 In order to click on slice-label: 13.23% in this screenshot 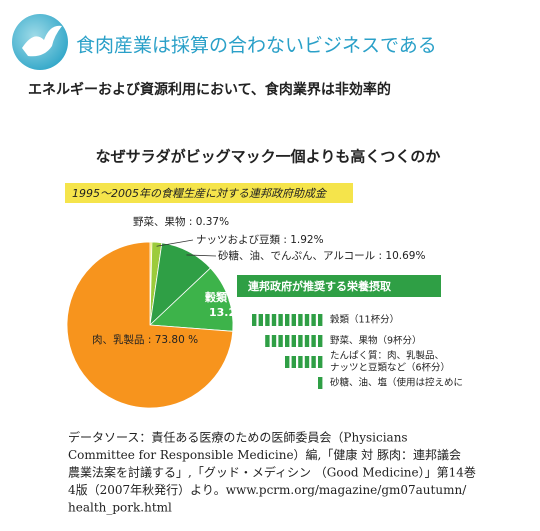, I will do `click(232, 312)`.